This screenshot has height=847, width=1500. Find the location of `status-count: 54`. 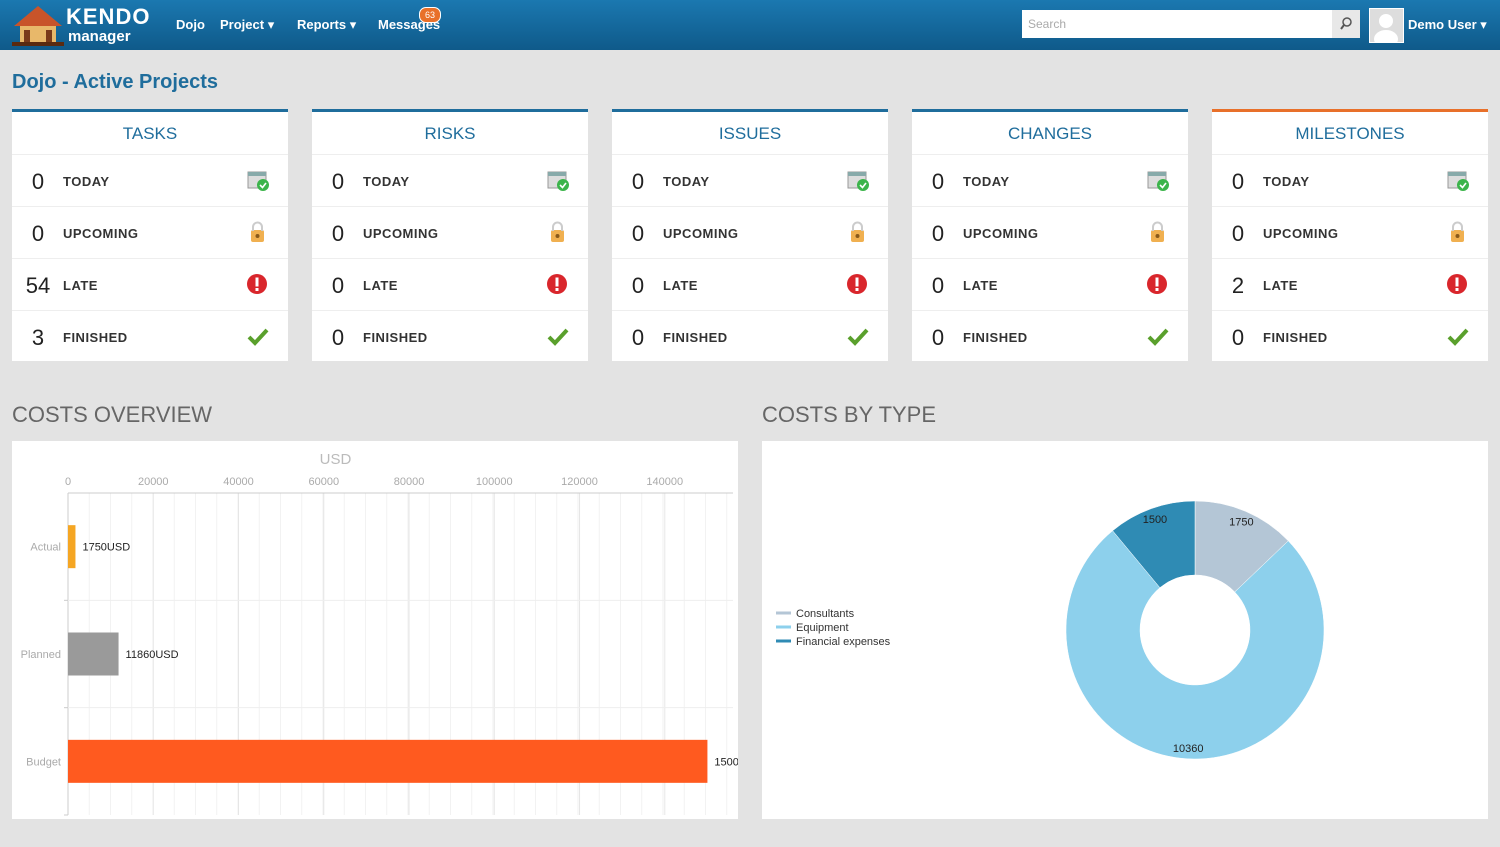

status-count: 54 is located at coordinates (38, 285).